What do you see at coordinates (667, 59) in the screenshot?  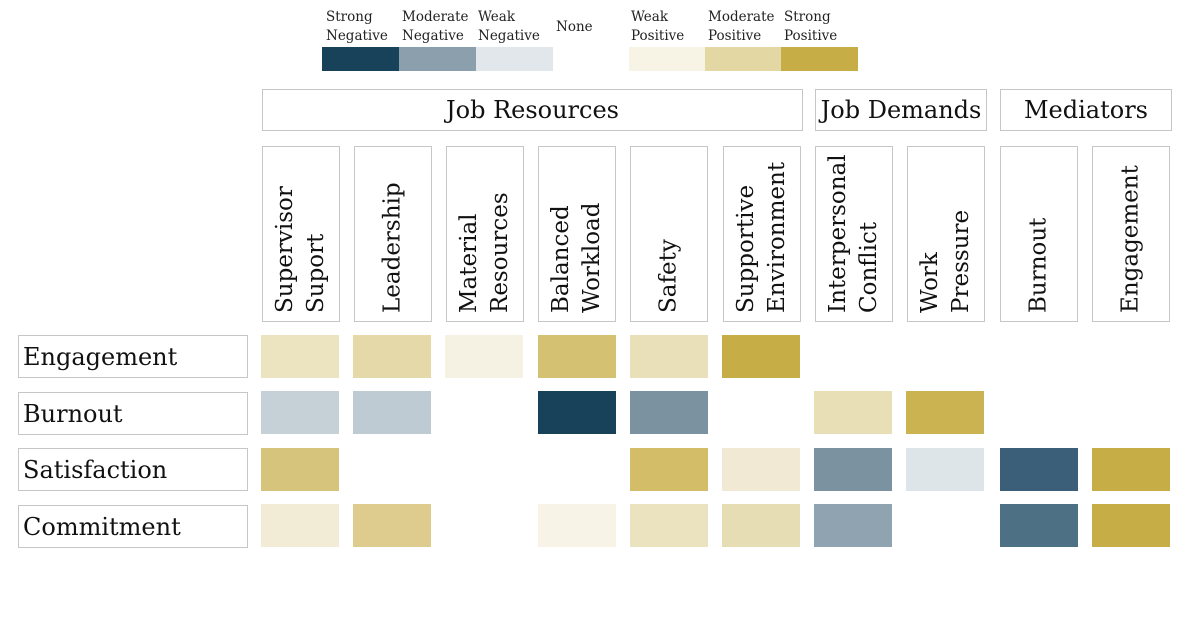 I see `legend-swatch-weak-positive` at bounding box center [667, 59].